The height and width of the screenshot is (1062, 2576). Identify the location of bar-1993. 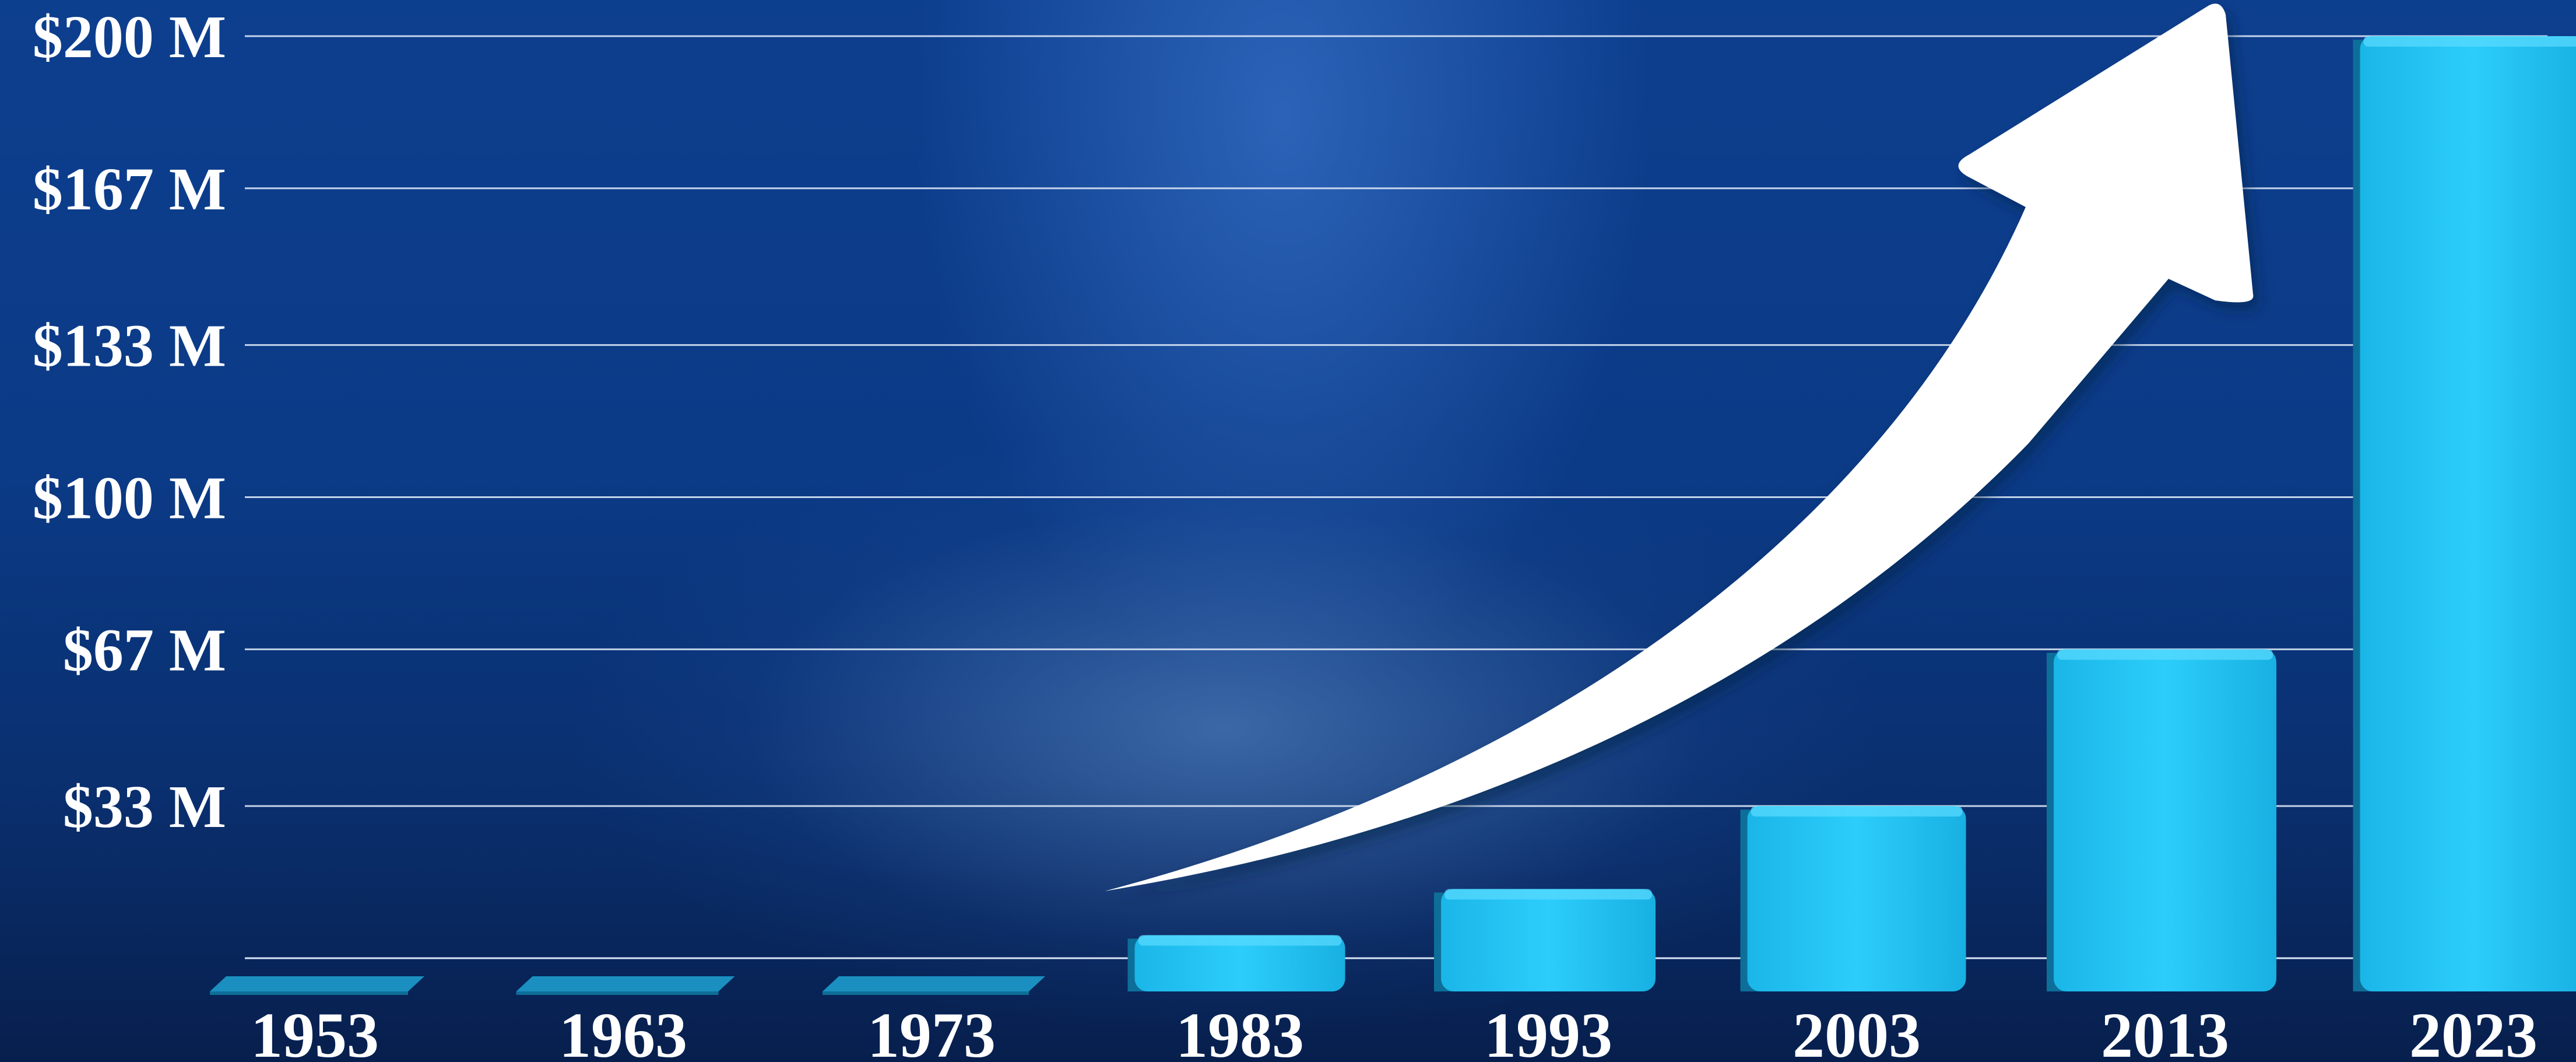
(1545, 940).